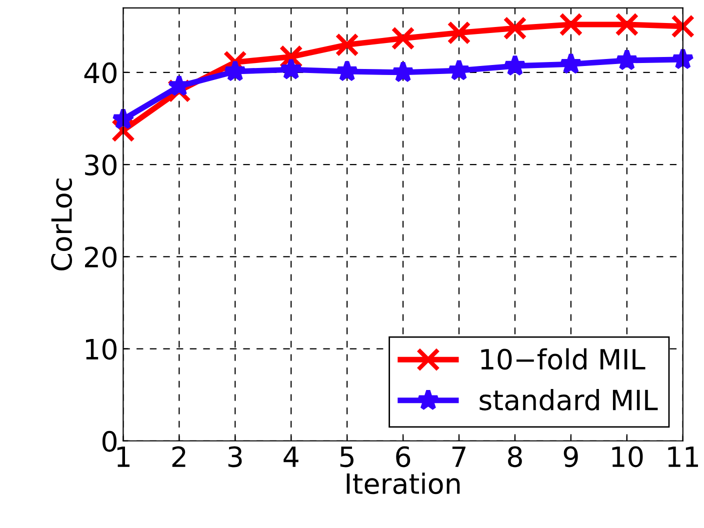 The height and width of the screenshot is (528, 704). I want to click on legend-label: standard MIL, so click(569, 399).